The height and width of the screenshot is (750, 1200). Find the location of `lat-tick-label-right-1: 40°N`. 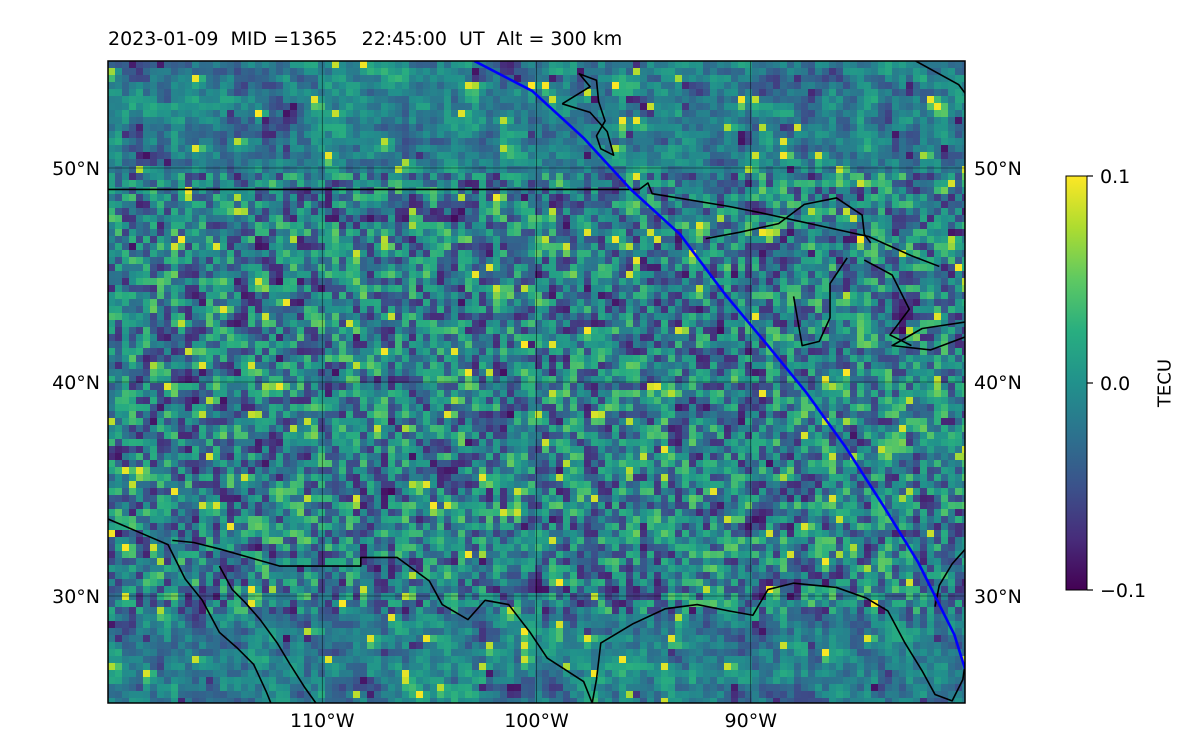

lat-tick-label-right-1: 40°N is located at coordinates (998, 383).